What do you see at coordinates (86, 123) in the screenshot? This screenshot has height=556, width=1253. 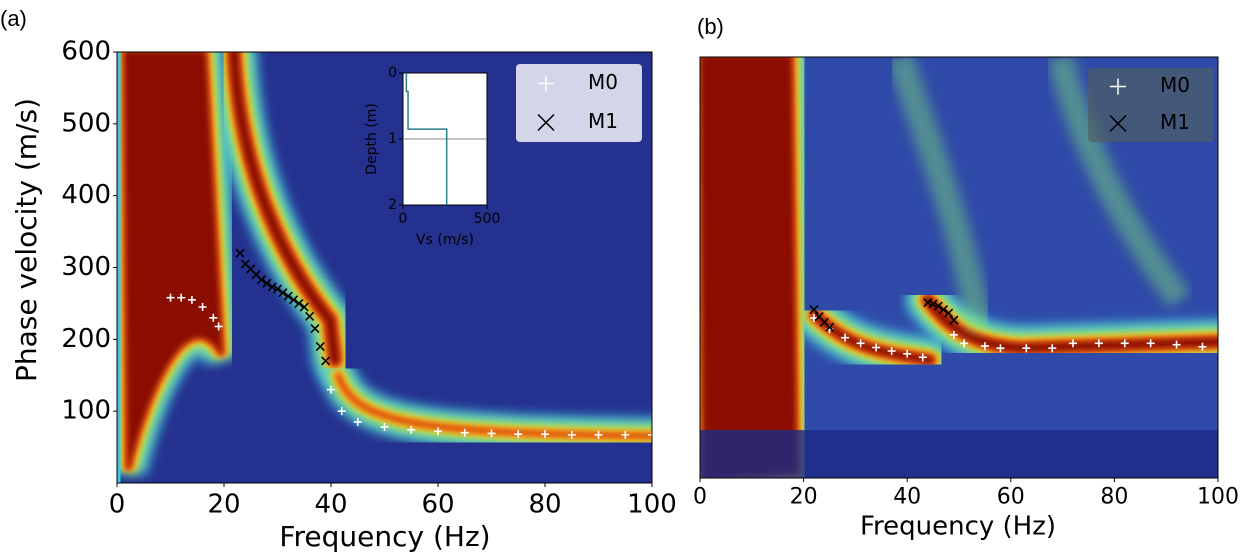 I see `y-tick-label: 500` at bounding box center [86, 123].